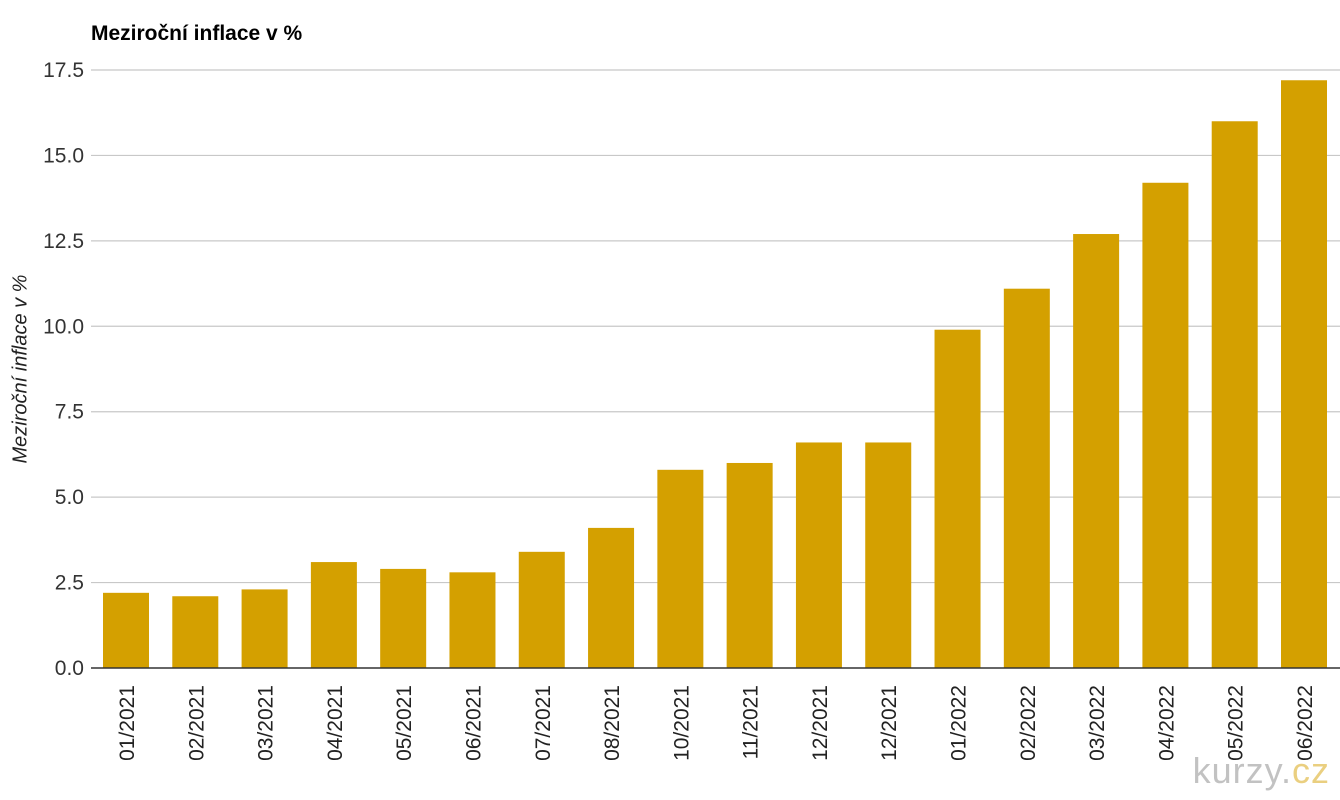 Image resolution: width=1340 pixels, height=800 pixels. What do you see at coordinates (1097, 723) in the screenshot?
I see `x-tick-label: 03/2022` at bounding box center [1097, 723].